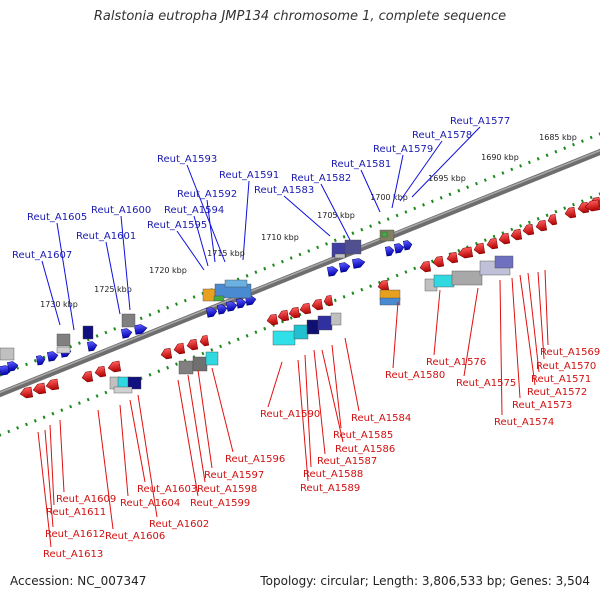  I want to click on forward-gene-label: Reut_A1593, so click(187, 159).